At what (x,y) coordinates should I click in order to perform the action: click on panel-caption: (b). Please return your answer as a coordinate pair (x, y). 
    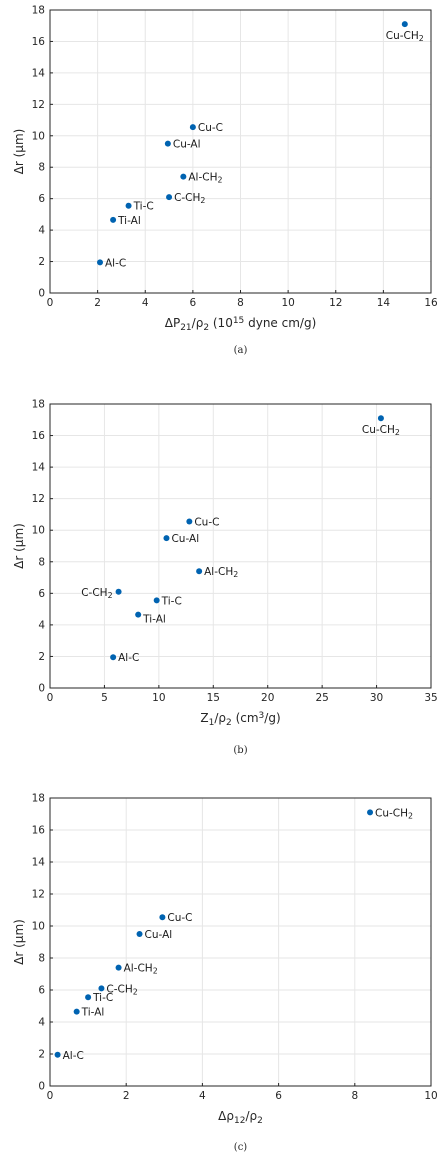
    Looking at the image, I should click on (240, 750).